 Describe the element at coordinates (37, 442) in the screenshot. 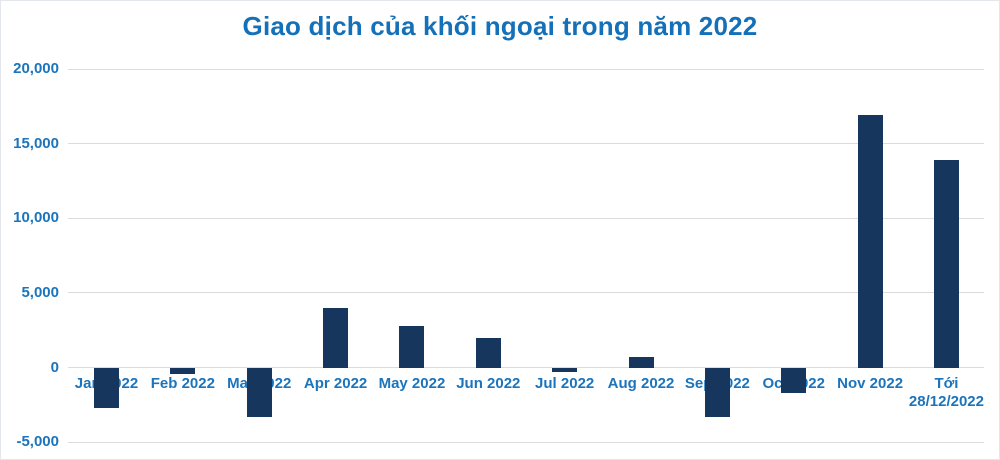

I see `y-axis-tick-label: -5,000` at that location.